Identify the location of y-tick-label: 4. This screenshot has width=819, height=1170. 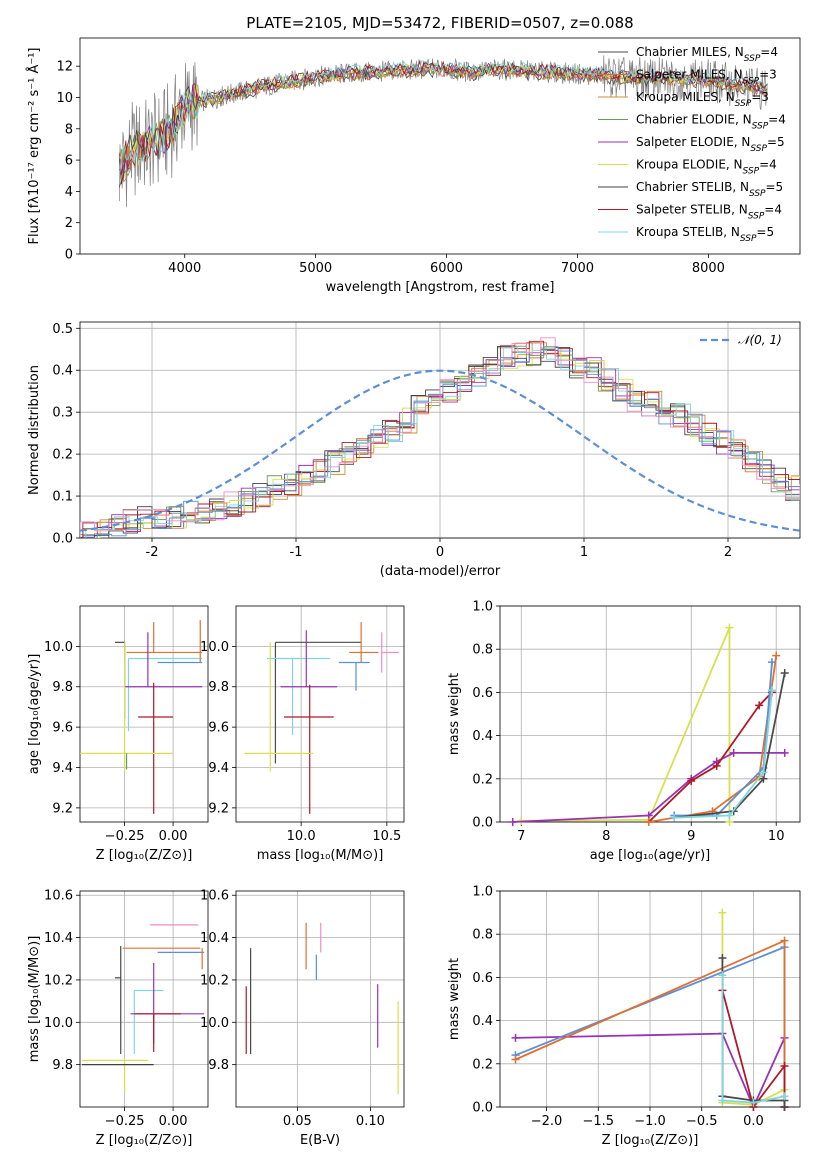
(69, 192).